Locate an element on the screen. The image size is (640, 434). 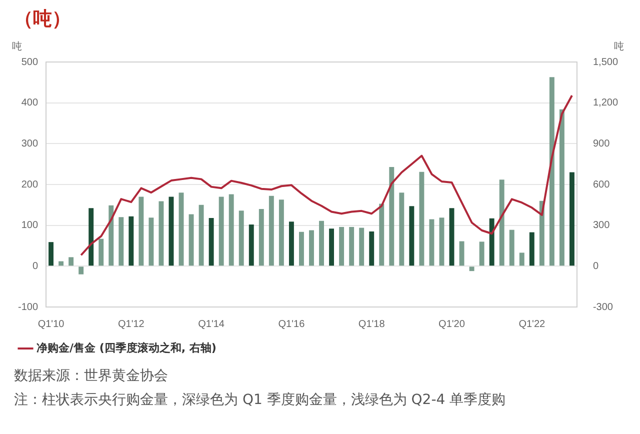
y2-tick-label: 1,500 is located at coordinates (605, 62).